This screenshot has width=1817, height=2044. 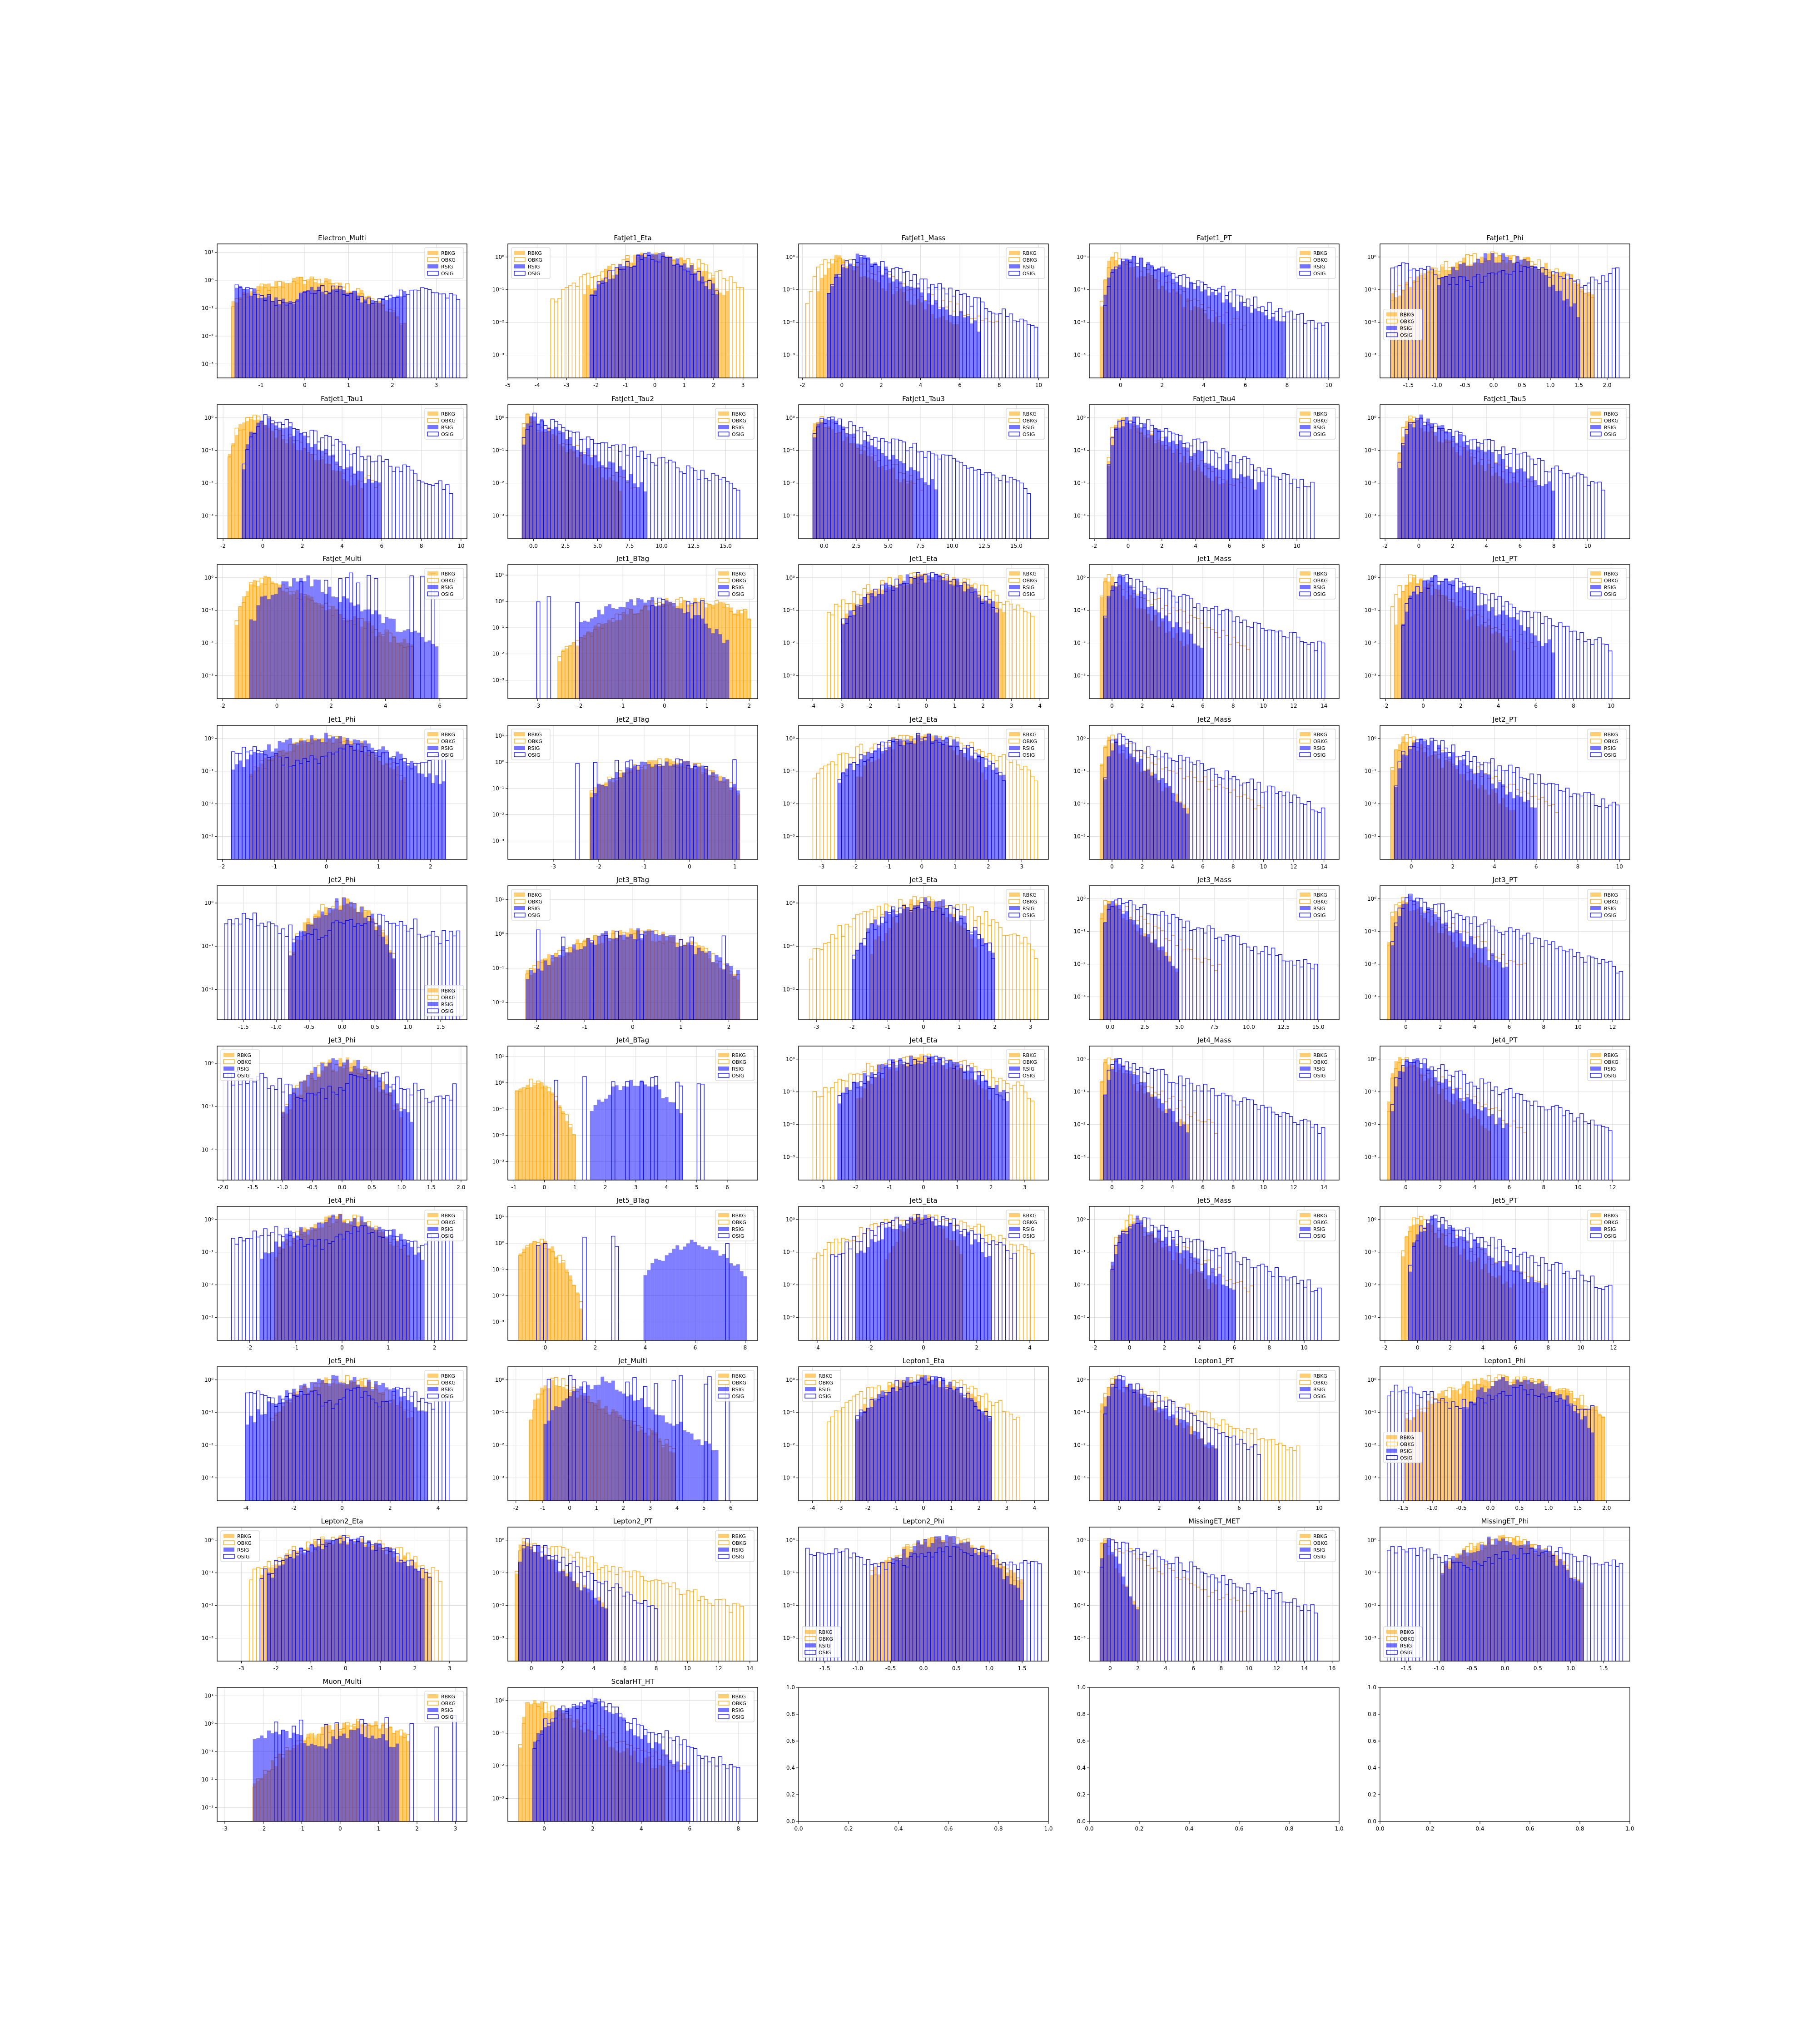 I want to click on x-tick-label: 6, so click(x=1245, y=385).